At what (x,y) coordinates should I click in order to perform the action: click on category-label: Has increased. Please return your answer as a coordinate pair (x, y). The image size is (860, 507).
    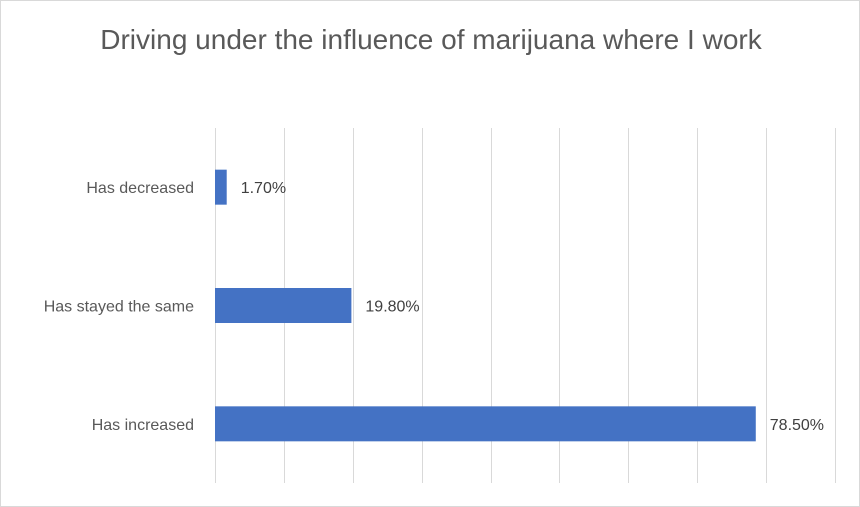
    Looking at the image, I should click on (143, 425).